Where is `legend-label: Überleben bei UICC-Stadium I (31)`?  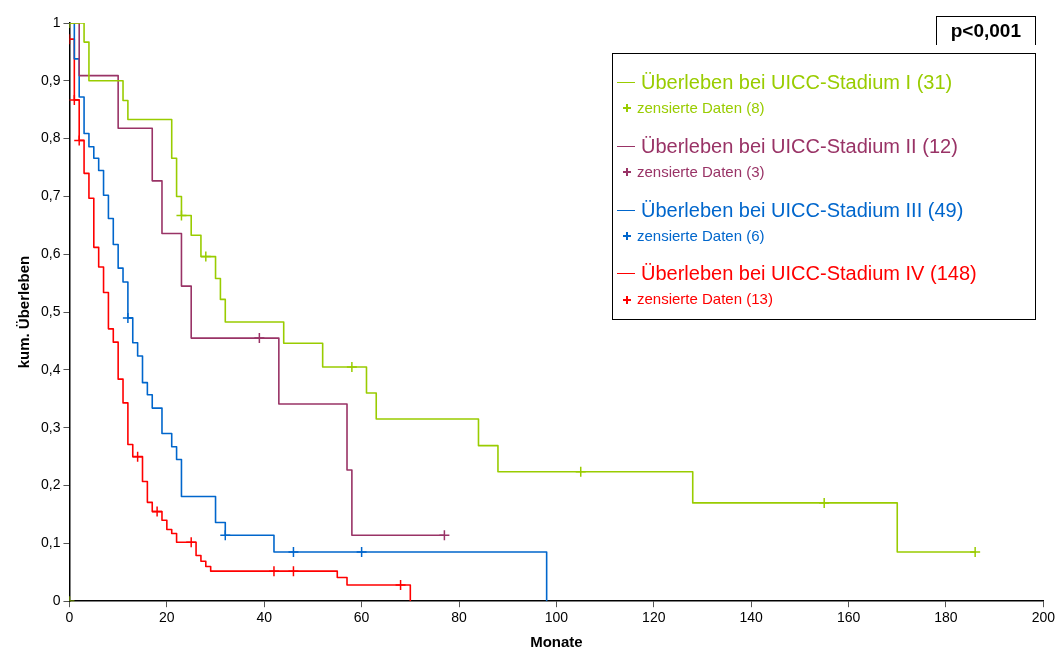 legend-label: Überleben bei UICC-Stadium I (31) is located at coordinates (797, 82).